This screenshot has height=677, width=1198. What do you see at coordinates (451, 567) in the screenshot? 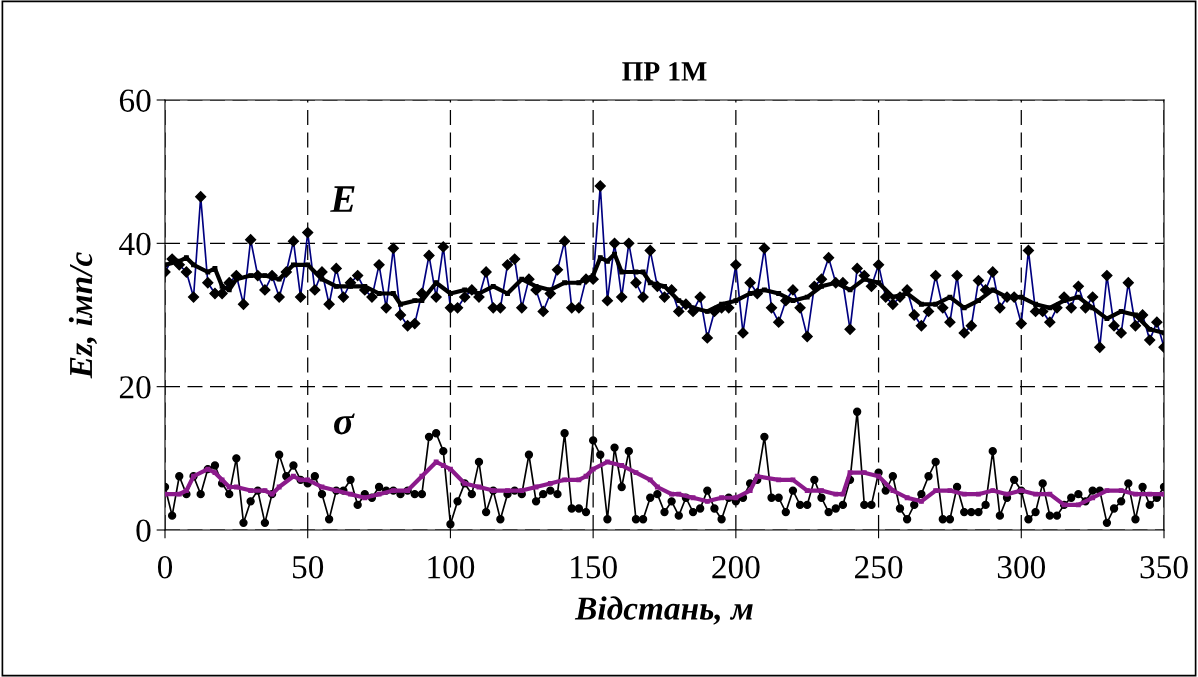
I see `x-tick-label: 100` at bounding box center [451, 567].